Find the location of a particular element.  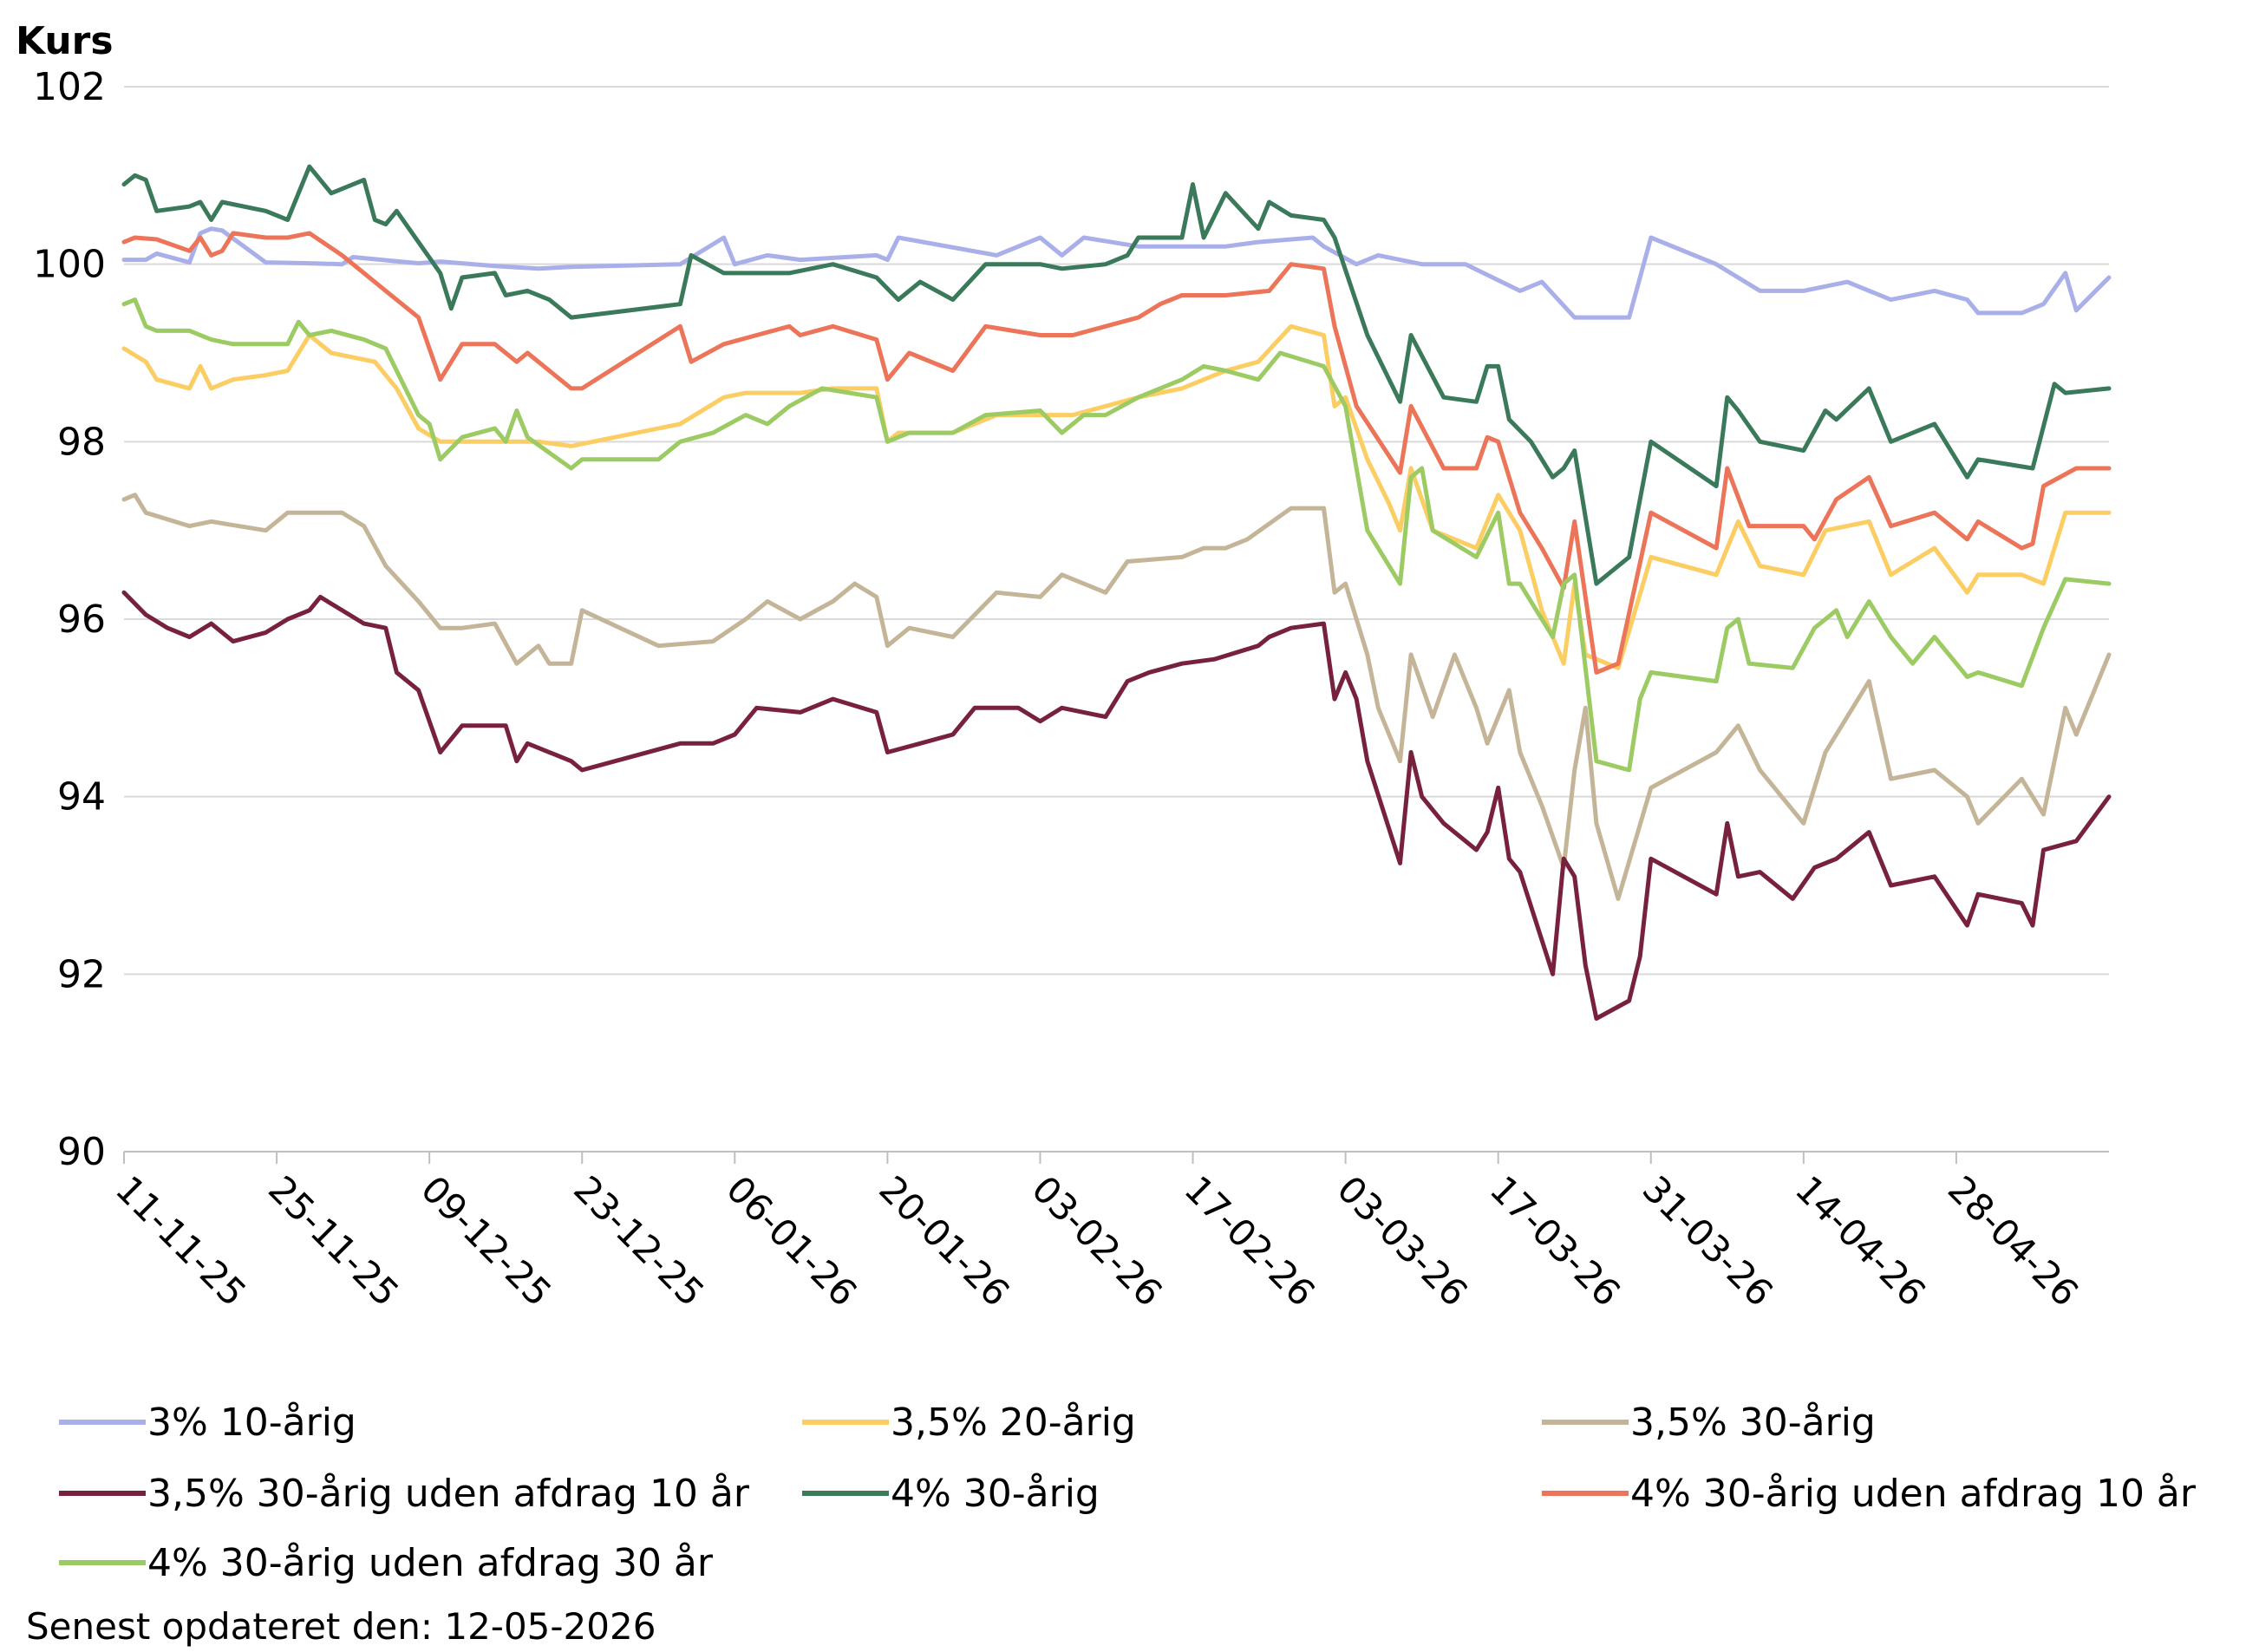

x-tick-label: 06-01-26 is located at coordinates (791, 1241).